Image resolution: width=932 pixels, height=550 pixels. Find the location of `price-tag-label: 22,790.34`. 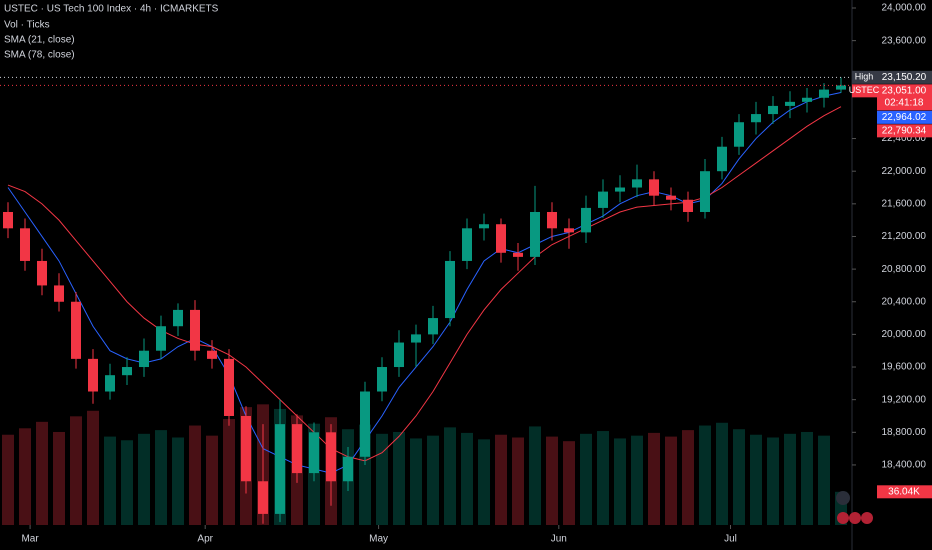

price-tag-label: 22,790.34 is located at coordinates (904, 130).